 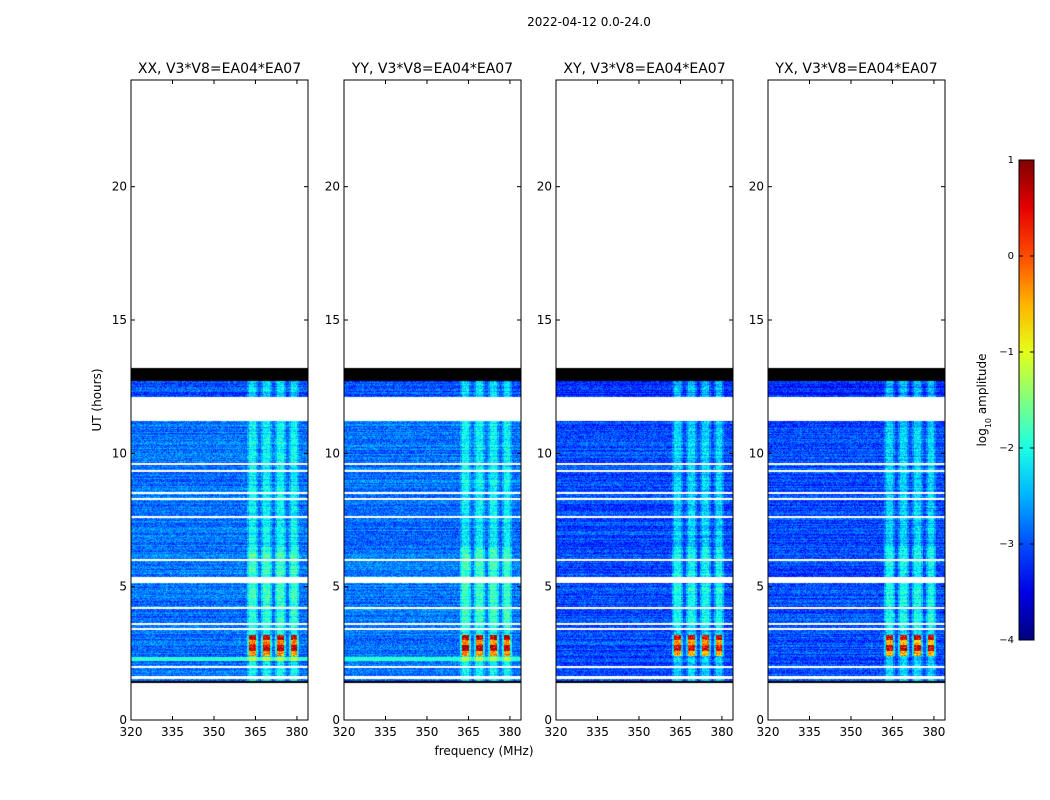 What do you see at coordinates (988, 423) in the screenshot?
I see `colorbar-label-sub: 10` at bounding box center [988, 423].